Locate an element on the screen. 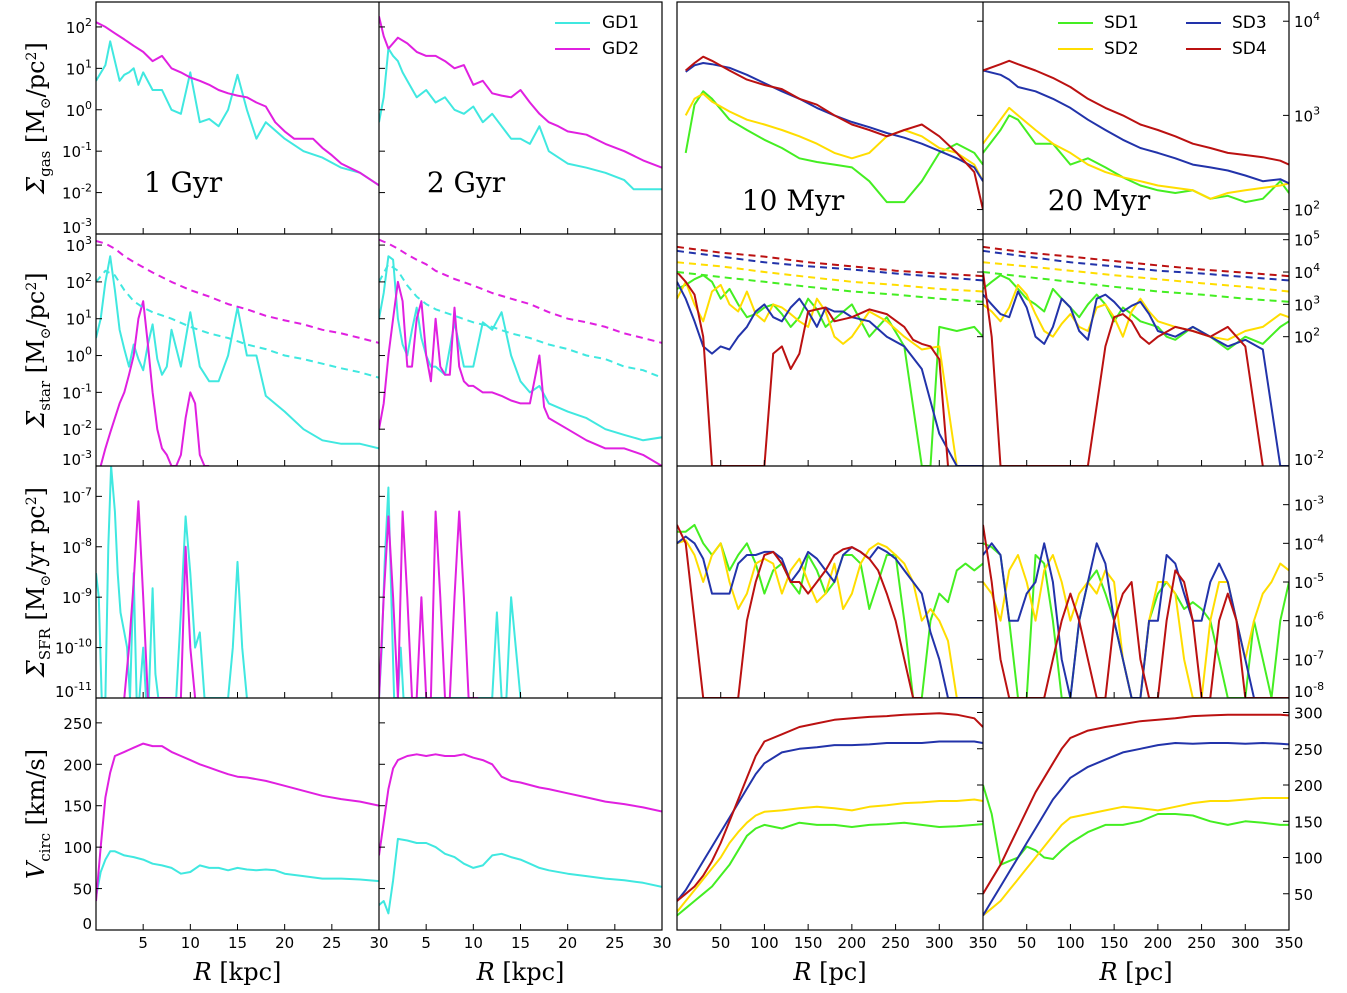 The image size is (1347, 993). y-tick-label: 10-1 is located at coordinates (77, 391).